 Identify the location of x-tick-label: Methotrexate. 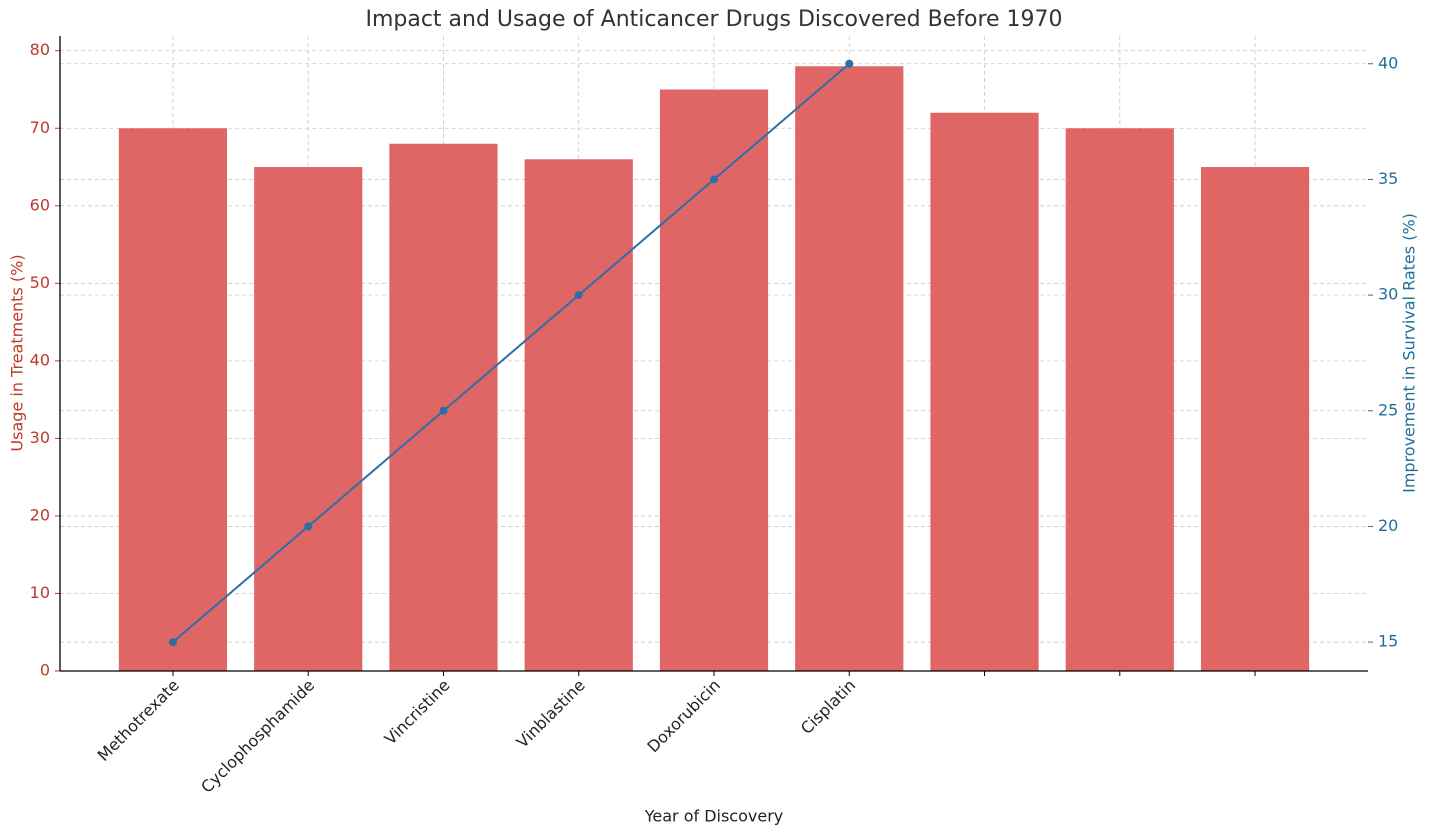
(138, 720).